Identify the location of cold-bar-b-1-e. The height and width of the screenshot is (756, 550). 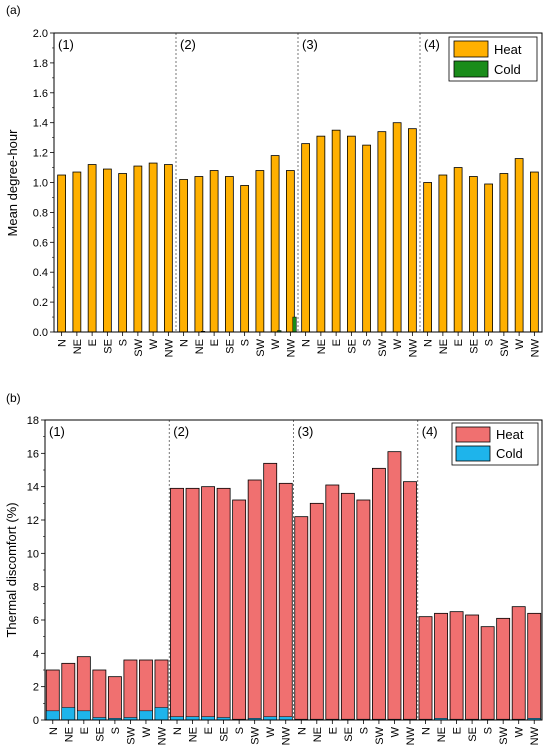
(84, 715).